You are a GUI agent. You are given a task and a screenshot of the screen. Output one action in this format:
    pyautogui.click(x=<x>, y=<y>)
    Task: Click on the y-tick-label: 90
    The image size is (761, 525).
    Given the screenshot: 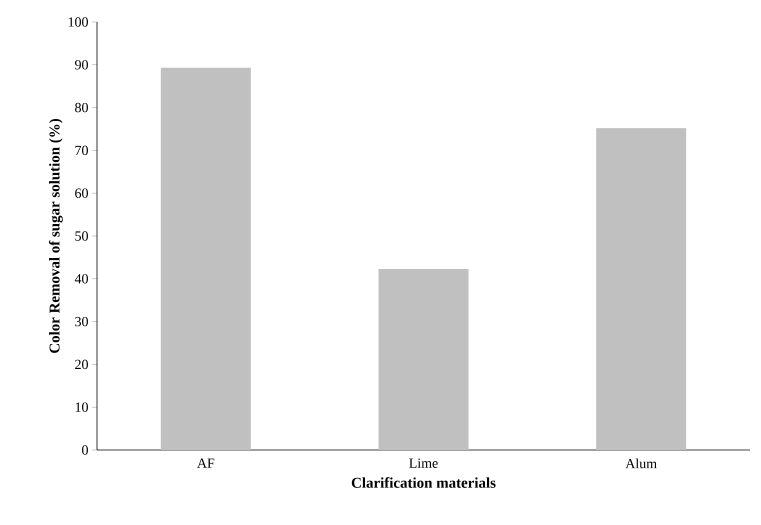 What is the action you would take?
    pyautogui.click(x=81, y=65)
    